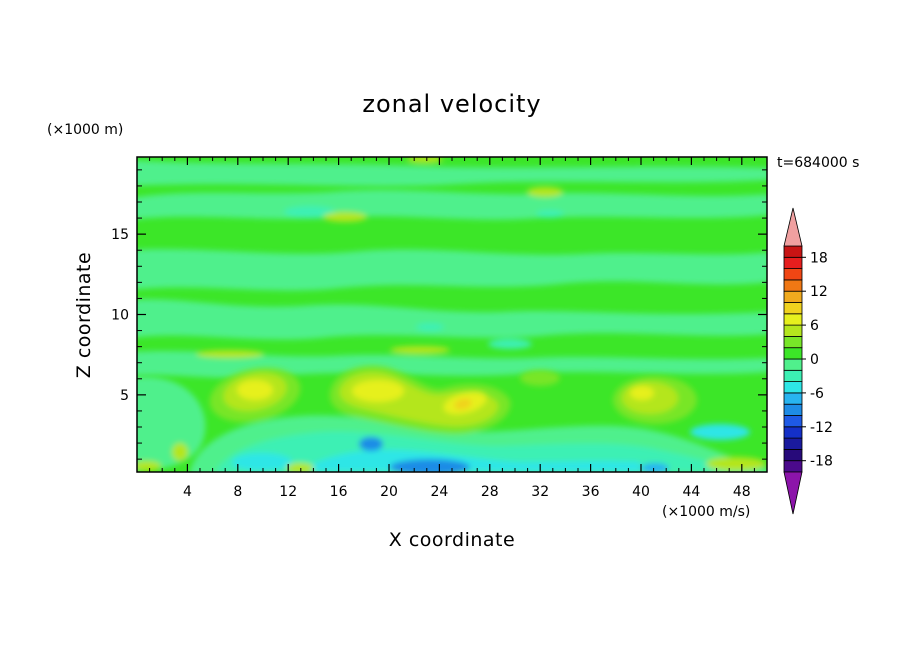 This screenshot has height=654, width=904. What do you see at coordinates (84, 315) in the screenshot?
I see `y-axis-label: Z coordinate` at bounding box center [84, 315].